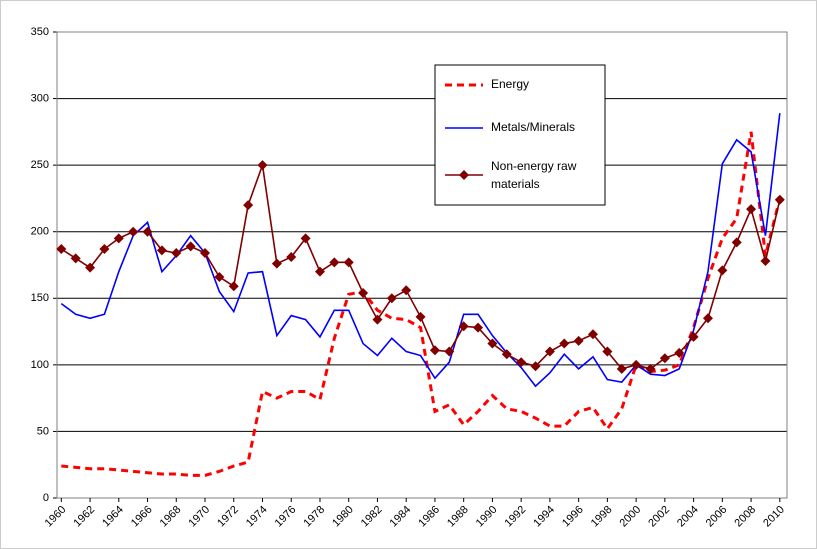 The width and height of the screenshot is (817, 549). What do you see at coordinates (535, 166) in the screenshot?
I see `legend-label-line: Non-energy raw` at bounding box center [535, 166].